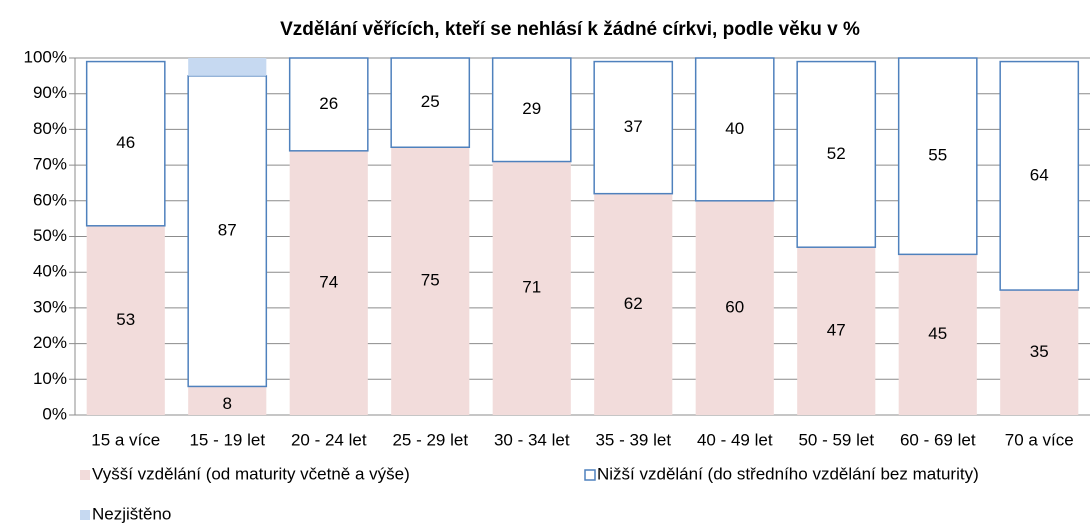  I want to click on x-tick-label: 15 - 19 let, so click(227, 439).